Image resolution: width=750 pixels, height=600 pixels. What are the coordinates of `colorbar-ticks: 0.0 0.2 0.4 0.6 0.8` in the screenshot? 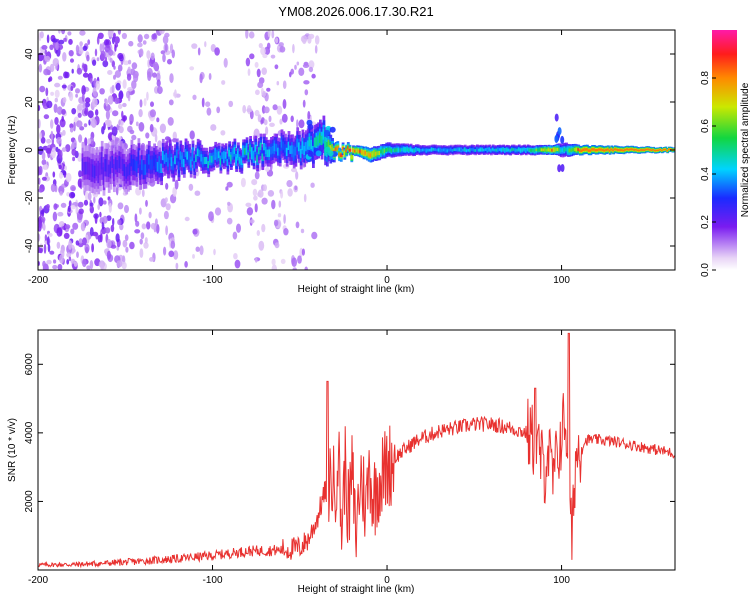 It's located at (708, 174).